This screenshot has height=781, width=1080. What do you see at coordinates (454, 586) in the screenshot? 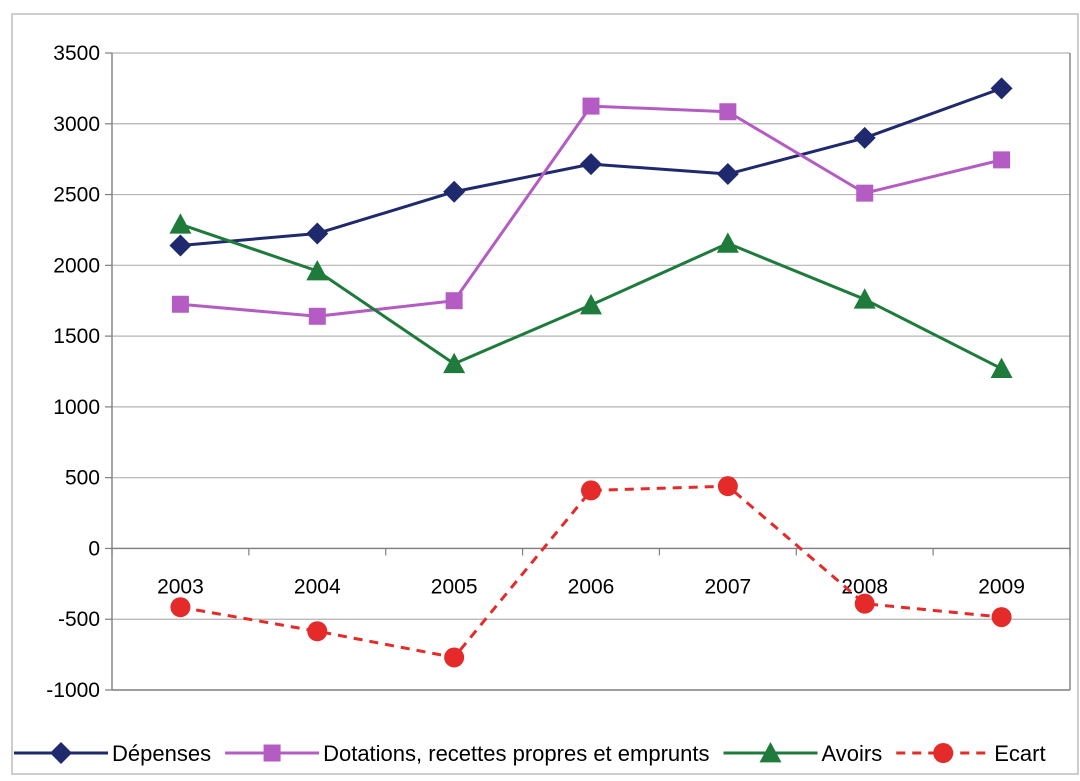
I see `x-tick-label: 2005` at bounding box center [454, 586].